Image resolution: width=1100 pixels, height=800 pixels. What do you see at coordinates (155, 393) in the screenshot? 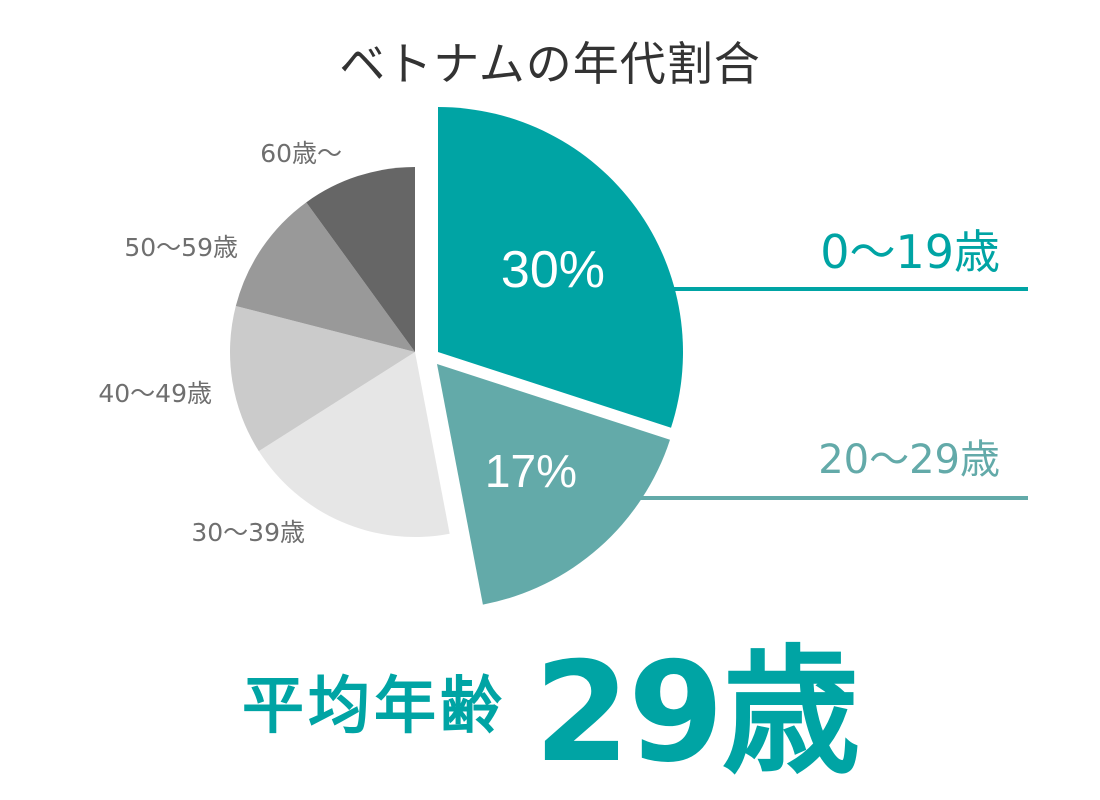
I see `slice-category-label: 40〜49歳` at bounding box center [155, 393].